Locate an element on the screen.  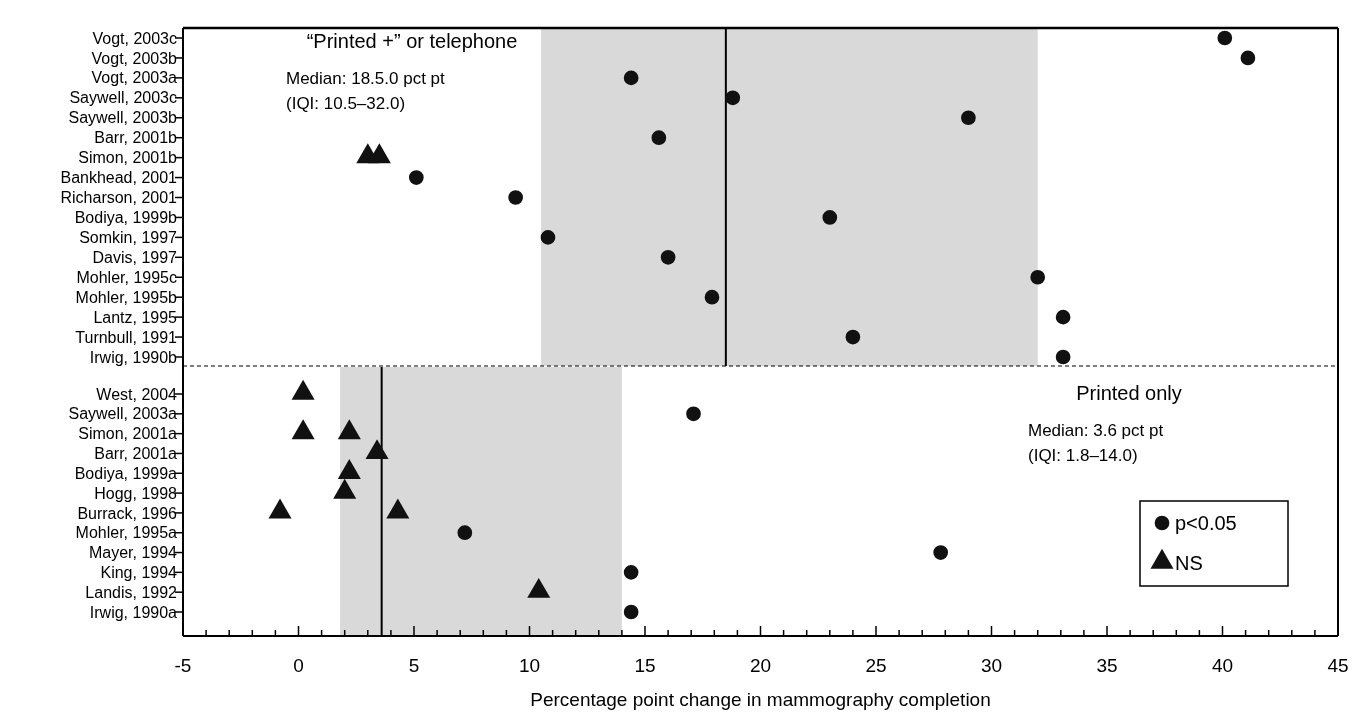
y-tick-label: Saywell, 2003b is located at coordinates (123, 118).